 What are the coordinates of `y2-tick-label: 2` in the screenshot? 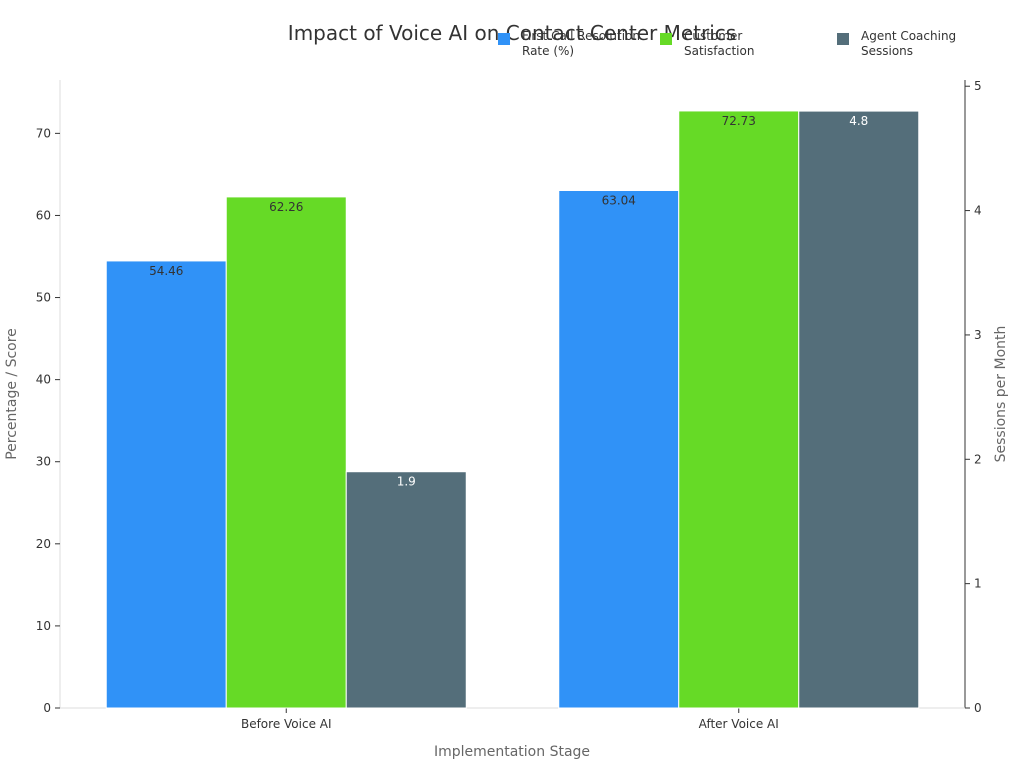 It's located at (978, 459).